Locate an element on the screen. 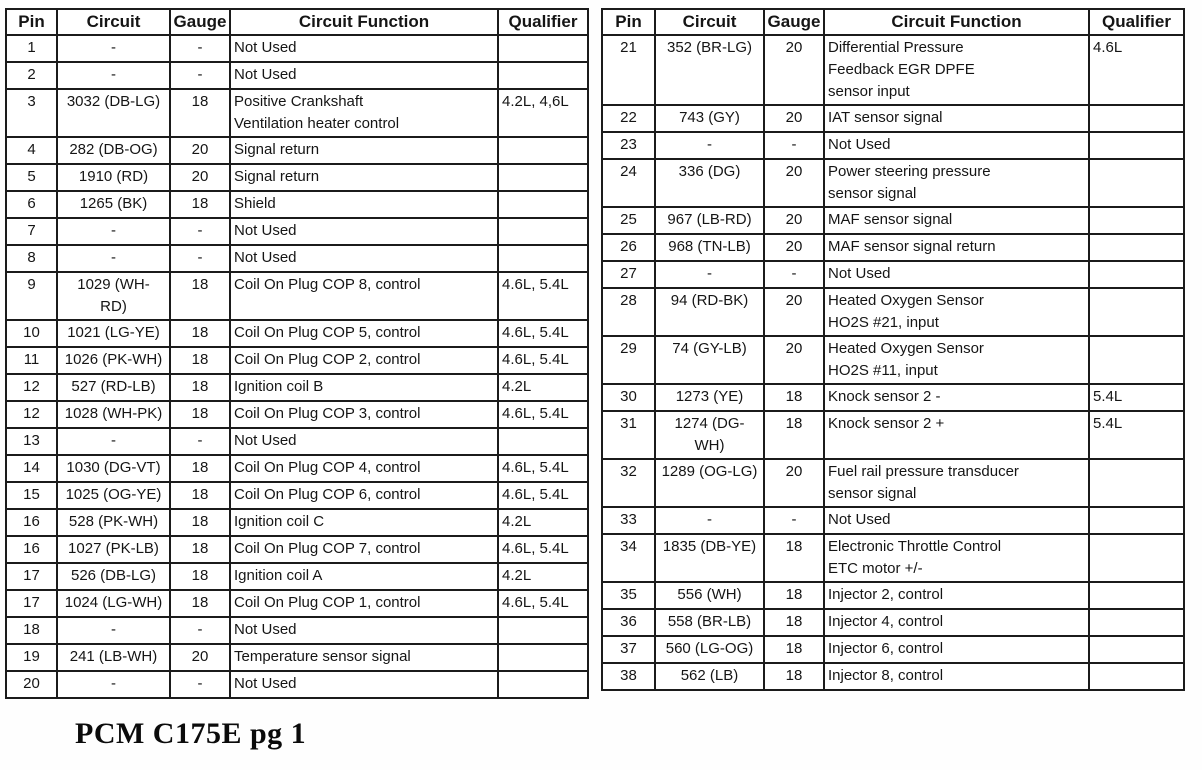 The image size is (1202, 770). table-row: 31 1274 (DG- WH) 18 Knock sensor 2 +5.4L is located at coordinates (893, 435).